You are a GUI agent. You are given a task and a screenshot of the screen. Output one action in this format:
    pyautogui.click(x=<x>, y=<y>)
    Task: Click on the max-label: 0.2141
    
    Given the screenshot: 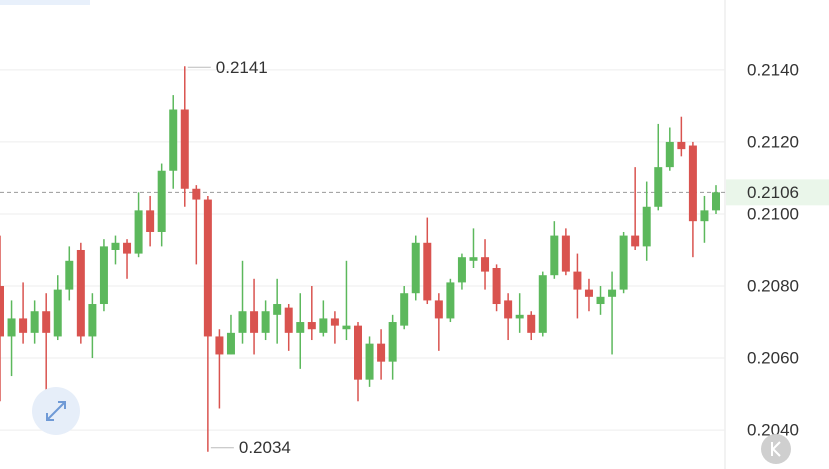 What is the action you would take?
    pyautogui.click(x=242, y=67)
    